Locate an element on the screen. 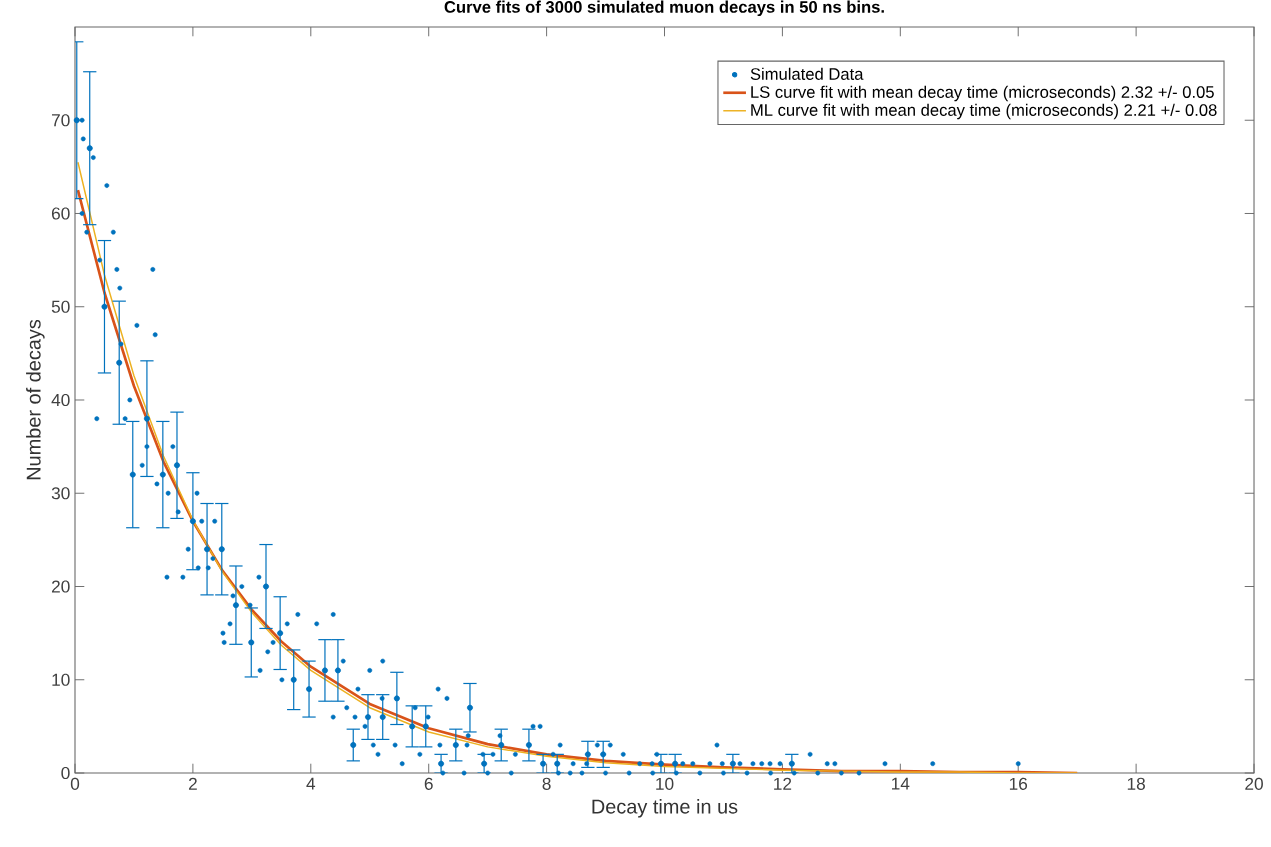 This screenshot has height=847, width=1271. x-tick-label: 8 is located at coordinates (546, 783).